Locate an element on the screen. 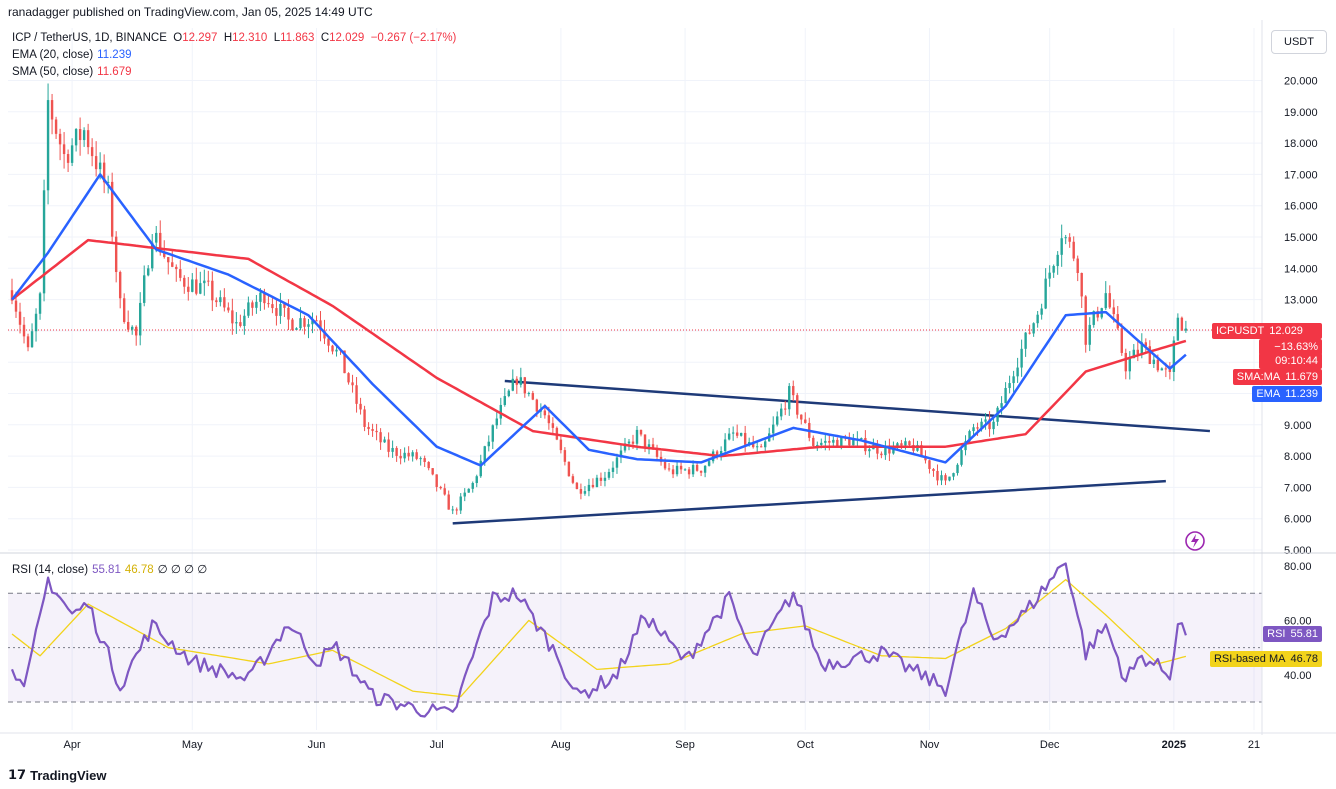 Image resolution: width=1336 pixels, height=789 pixels. tradingview-logo-icon: 𝟭𝟳 is located at coordinates (17, 774).